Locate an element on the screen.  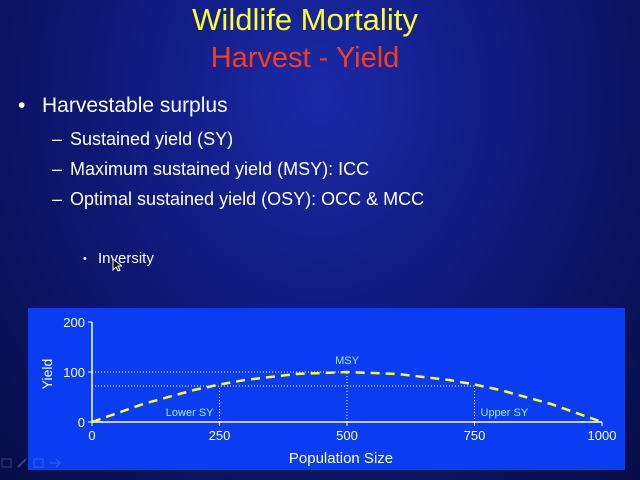
y-tick-label: 0 is located at coordinates (81, 422).